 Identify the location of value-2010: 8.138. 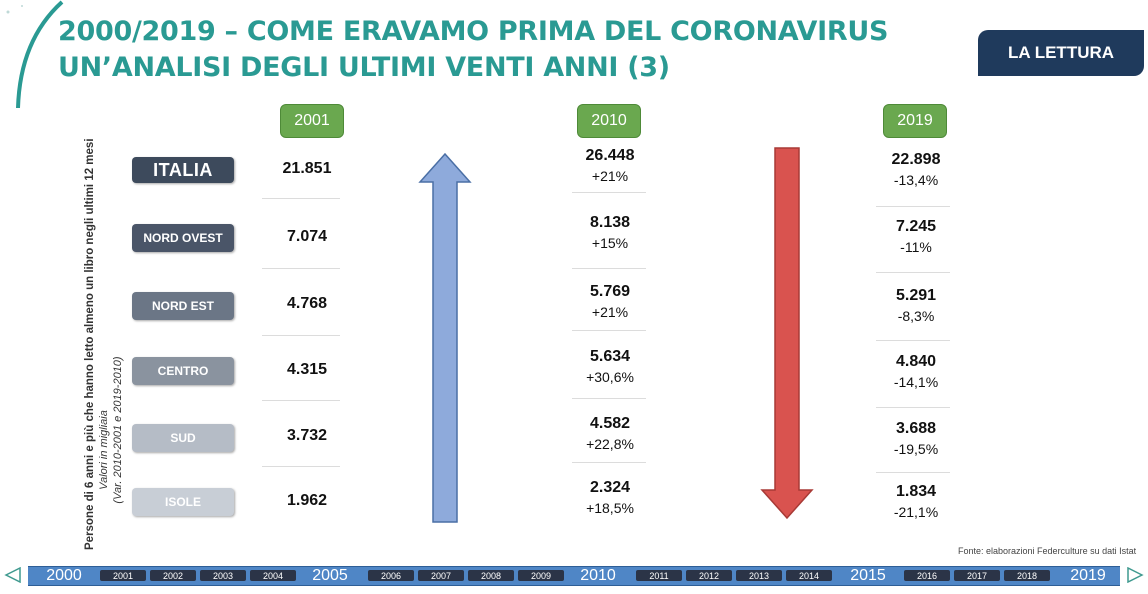
(610, 222).